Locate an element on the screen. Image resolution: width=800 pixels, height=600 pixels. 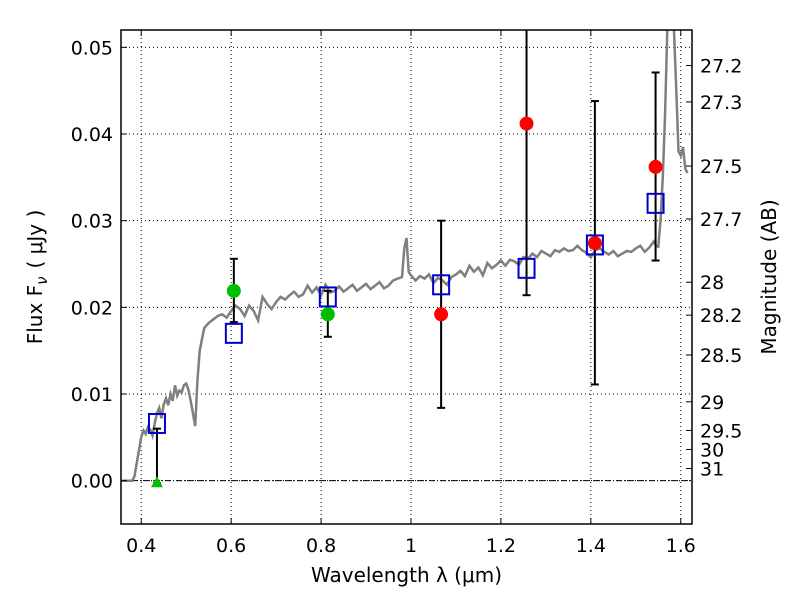
upper-limit-marker is located at coordinates (156, 482).